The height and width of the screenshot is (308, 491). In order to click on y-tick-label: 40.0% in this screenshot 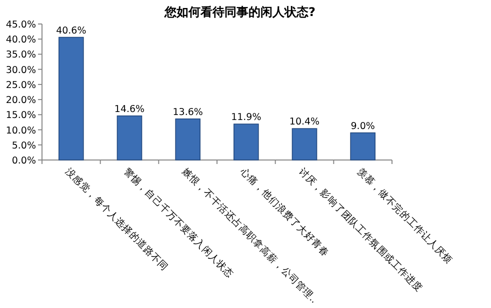, I will do `click(21, 40)`.